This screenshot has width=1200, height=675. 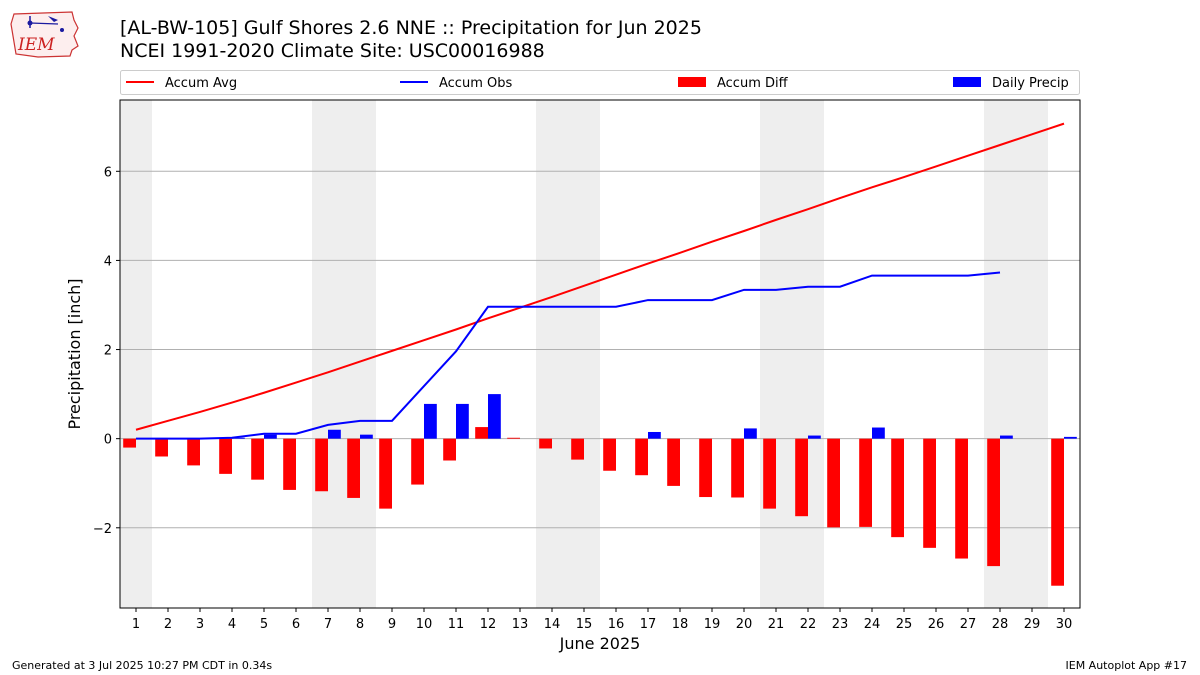 What do you see at coordinates (808, 624) in the screenshot?
I see `x-tick-label: 22` at bounding box center [808, 624].